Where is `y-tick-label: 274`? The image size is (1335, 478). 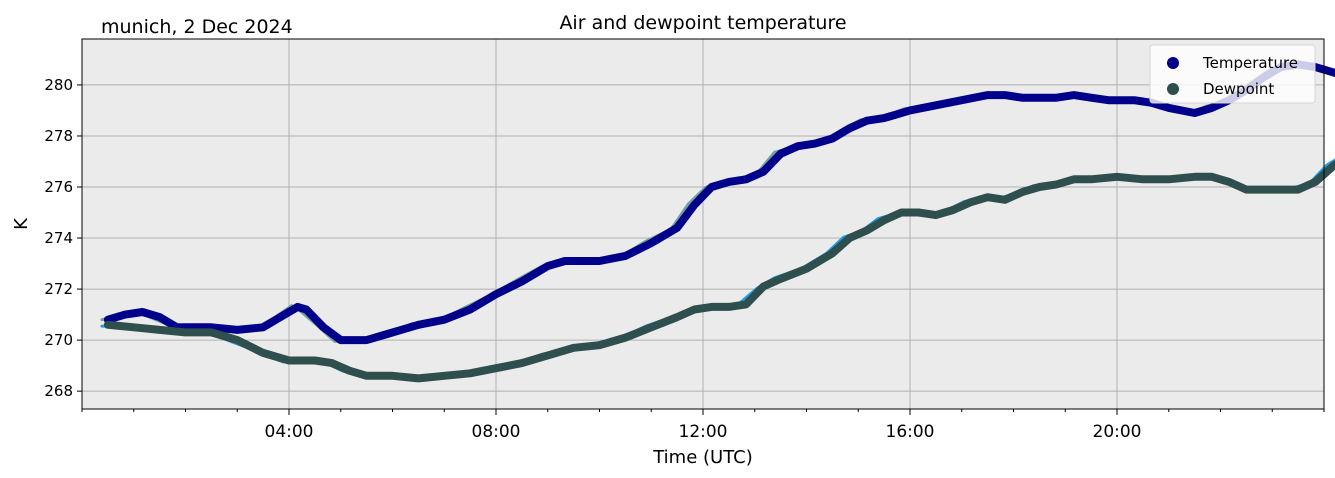
y-tick-label: 274 is located at coordinates (58, 238).